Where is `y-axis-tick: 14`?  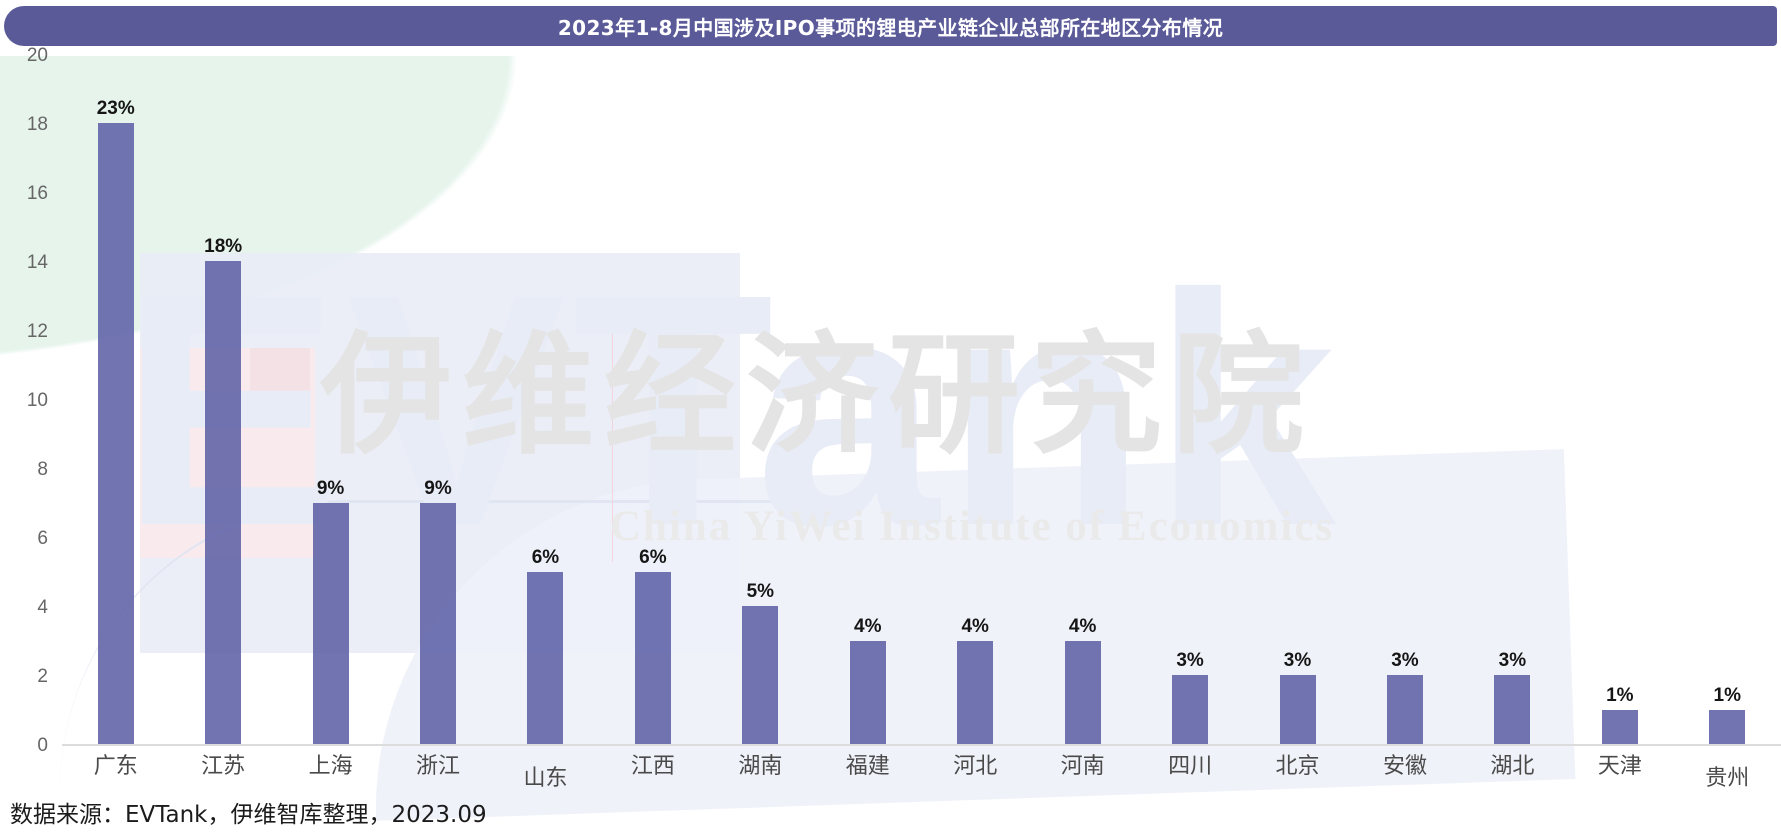
y-axis-tick: 14 is located at coordinates (37, 262).